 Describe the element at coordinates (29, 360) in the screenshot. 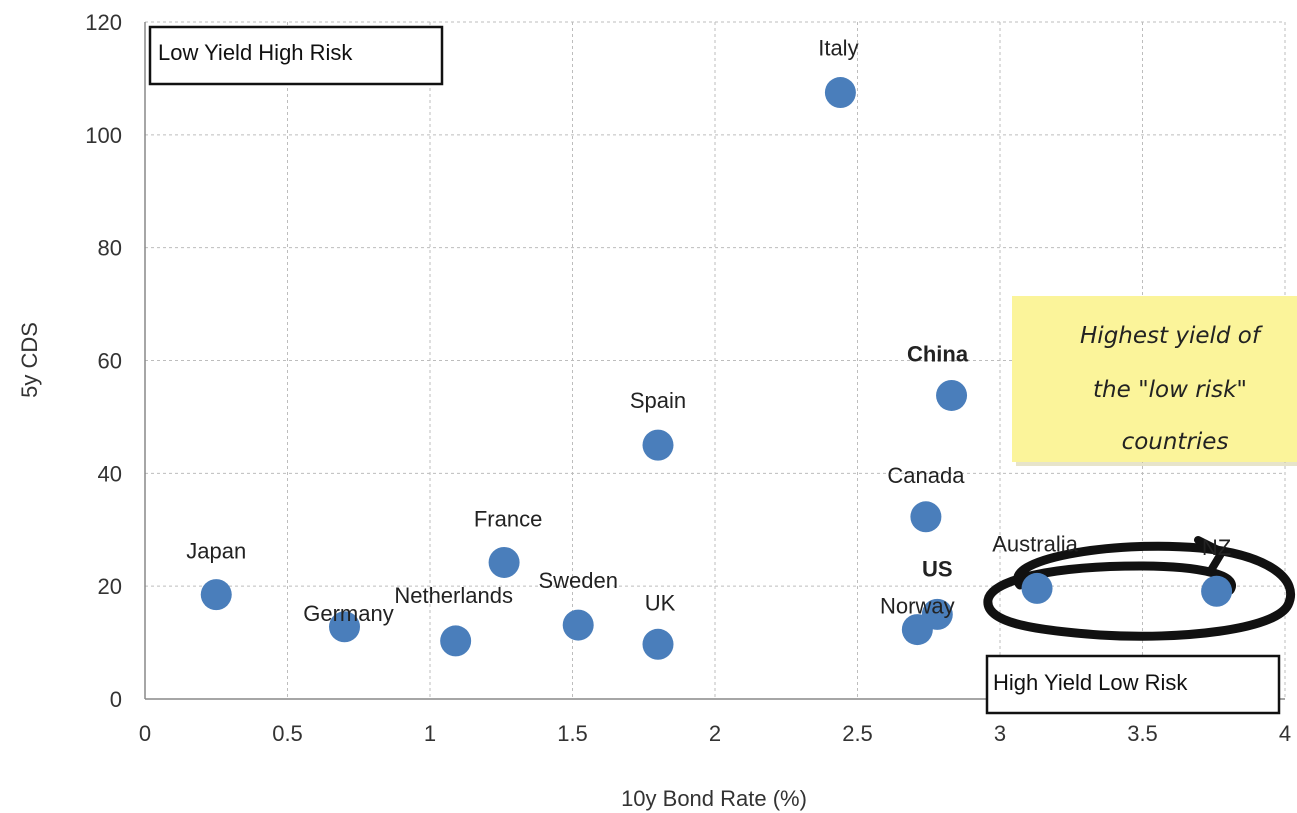

I see `y-axis-title: 5y CDS` at that location.